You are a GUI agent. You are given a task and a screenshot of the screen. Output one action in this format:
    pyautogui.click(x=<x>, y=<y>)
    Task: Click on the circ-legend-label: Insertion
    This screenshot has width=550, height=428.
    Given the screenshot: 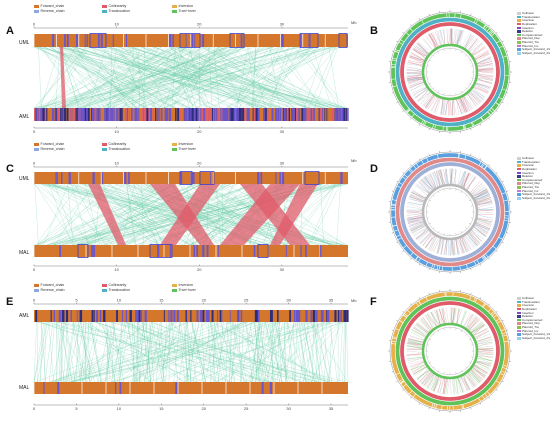 What is the action you would take?
    pyautogui.click(x=528, y=172)
    